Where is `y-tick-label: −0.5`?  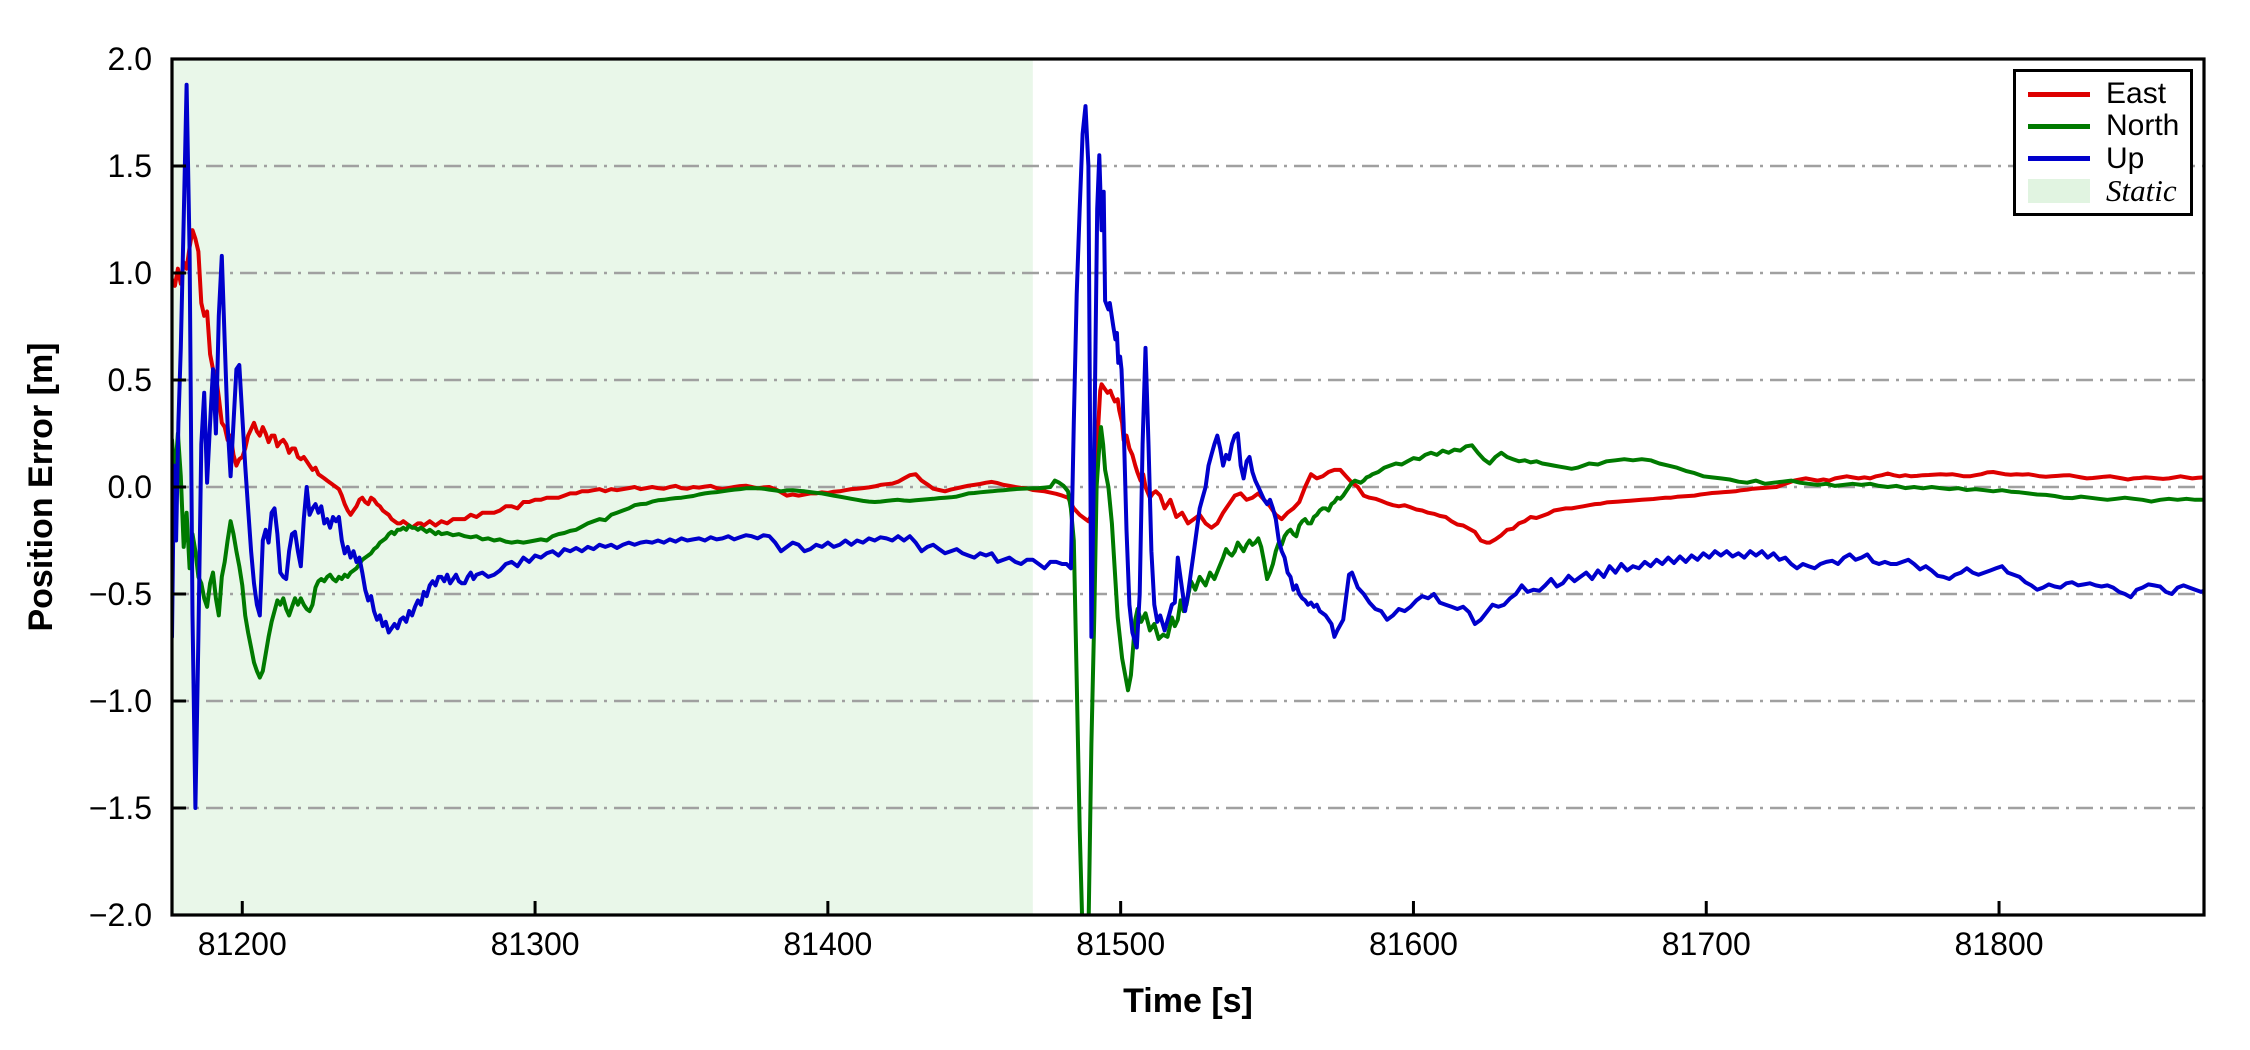 y-tick-label: −0.5 is located at coordinates (120, 594).